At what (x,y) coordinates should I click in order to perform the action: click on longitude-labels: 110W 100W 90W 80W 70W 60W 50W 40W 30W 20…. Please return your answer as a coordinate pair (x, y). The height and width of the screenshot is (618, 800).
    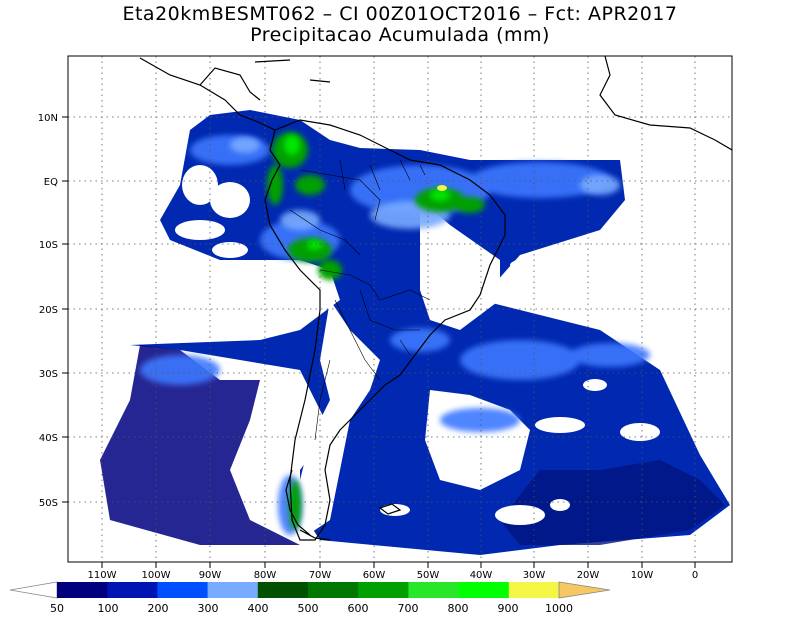
    Looking at the image, I should click on (393, 575).